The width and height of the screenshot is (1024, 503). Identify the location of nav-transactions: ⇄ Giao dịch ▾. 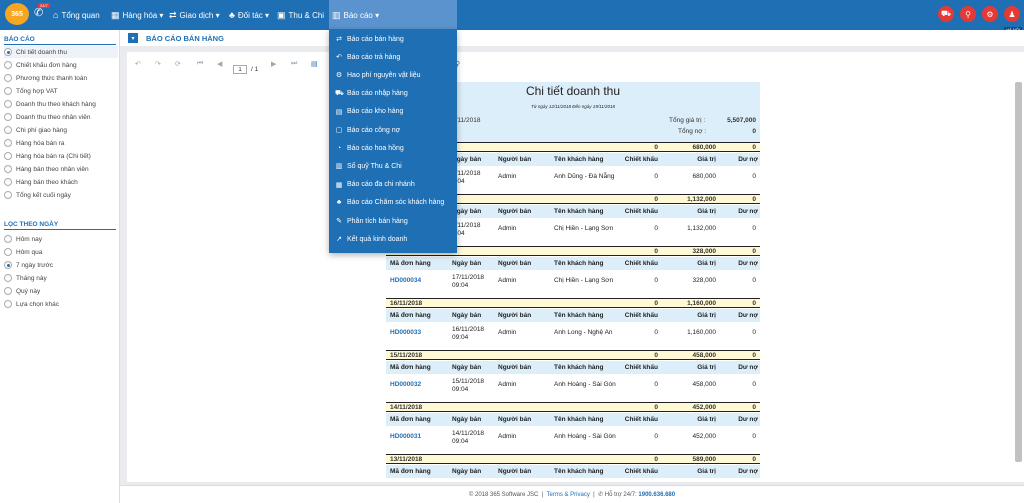
(194, 15).